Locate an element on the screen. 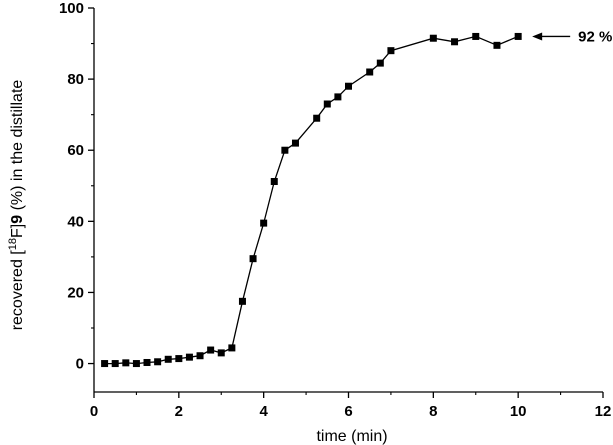  y-tick-label: 20 is located at coordinates (75, 292).